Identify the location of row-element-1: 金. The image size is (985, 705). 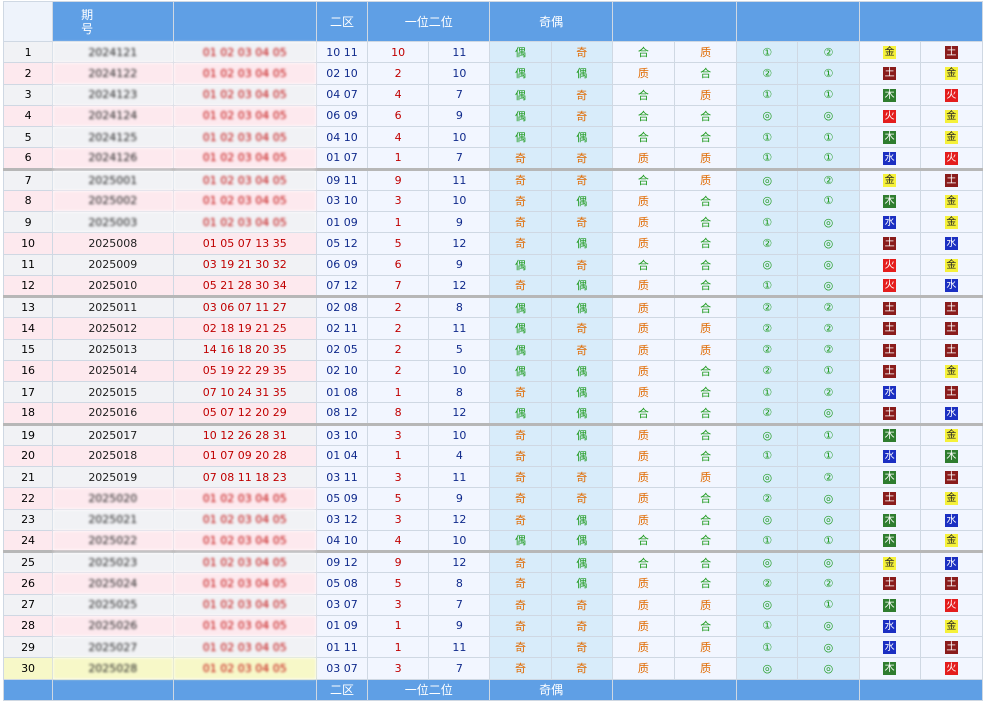
(889, 179).